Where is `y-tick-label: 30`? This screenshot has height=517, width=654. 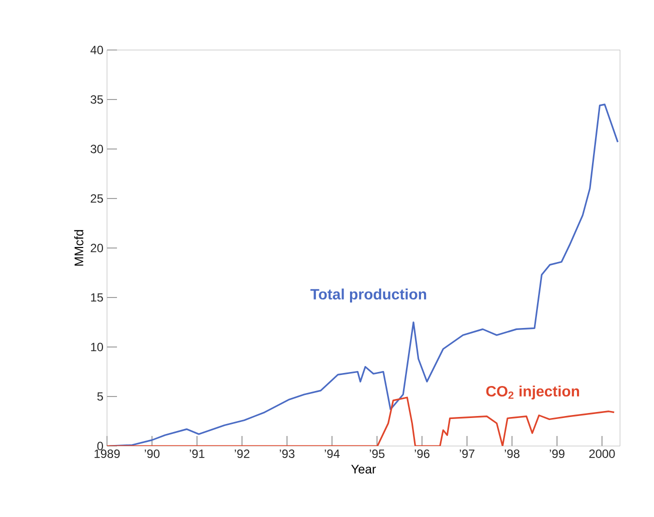
y-tick-label: 30 is located at coordinates (97, 149).